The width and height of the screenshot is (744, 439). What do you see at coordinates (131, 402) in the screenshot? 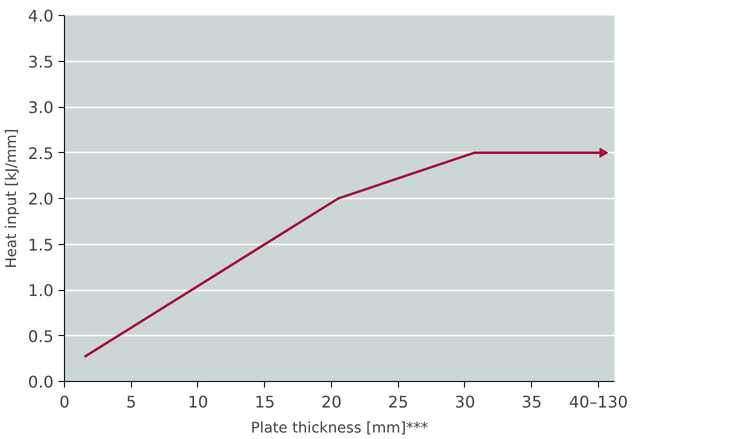
I see `x-tick-label: 5` at bounding box center [131, 402].